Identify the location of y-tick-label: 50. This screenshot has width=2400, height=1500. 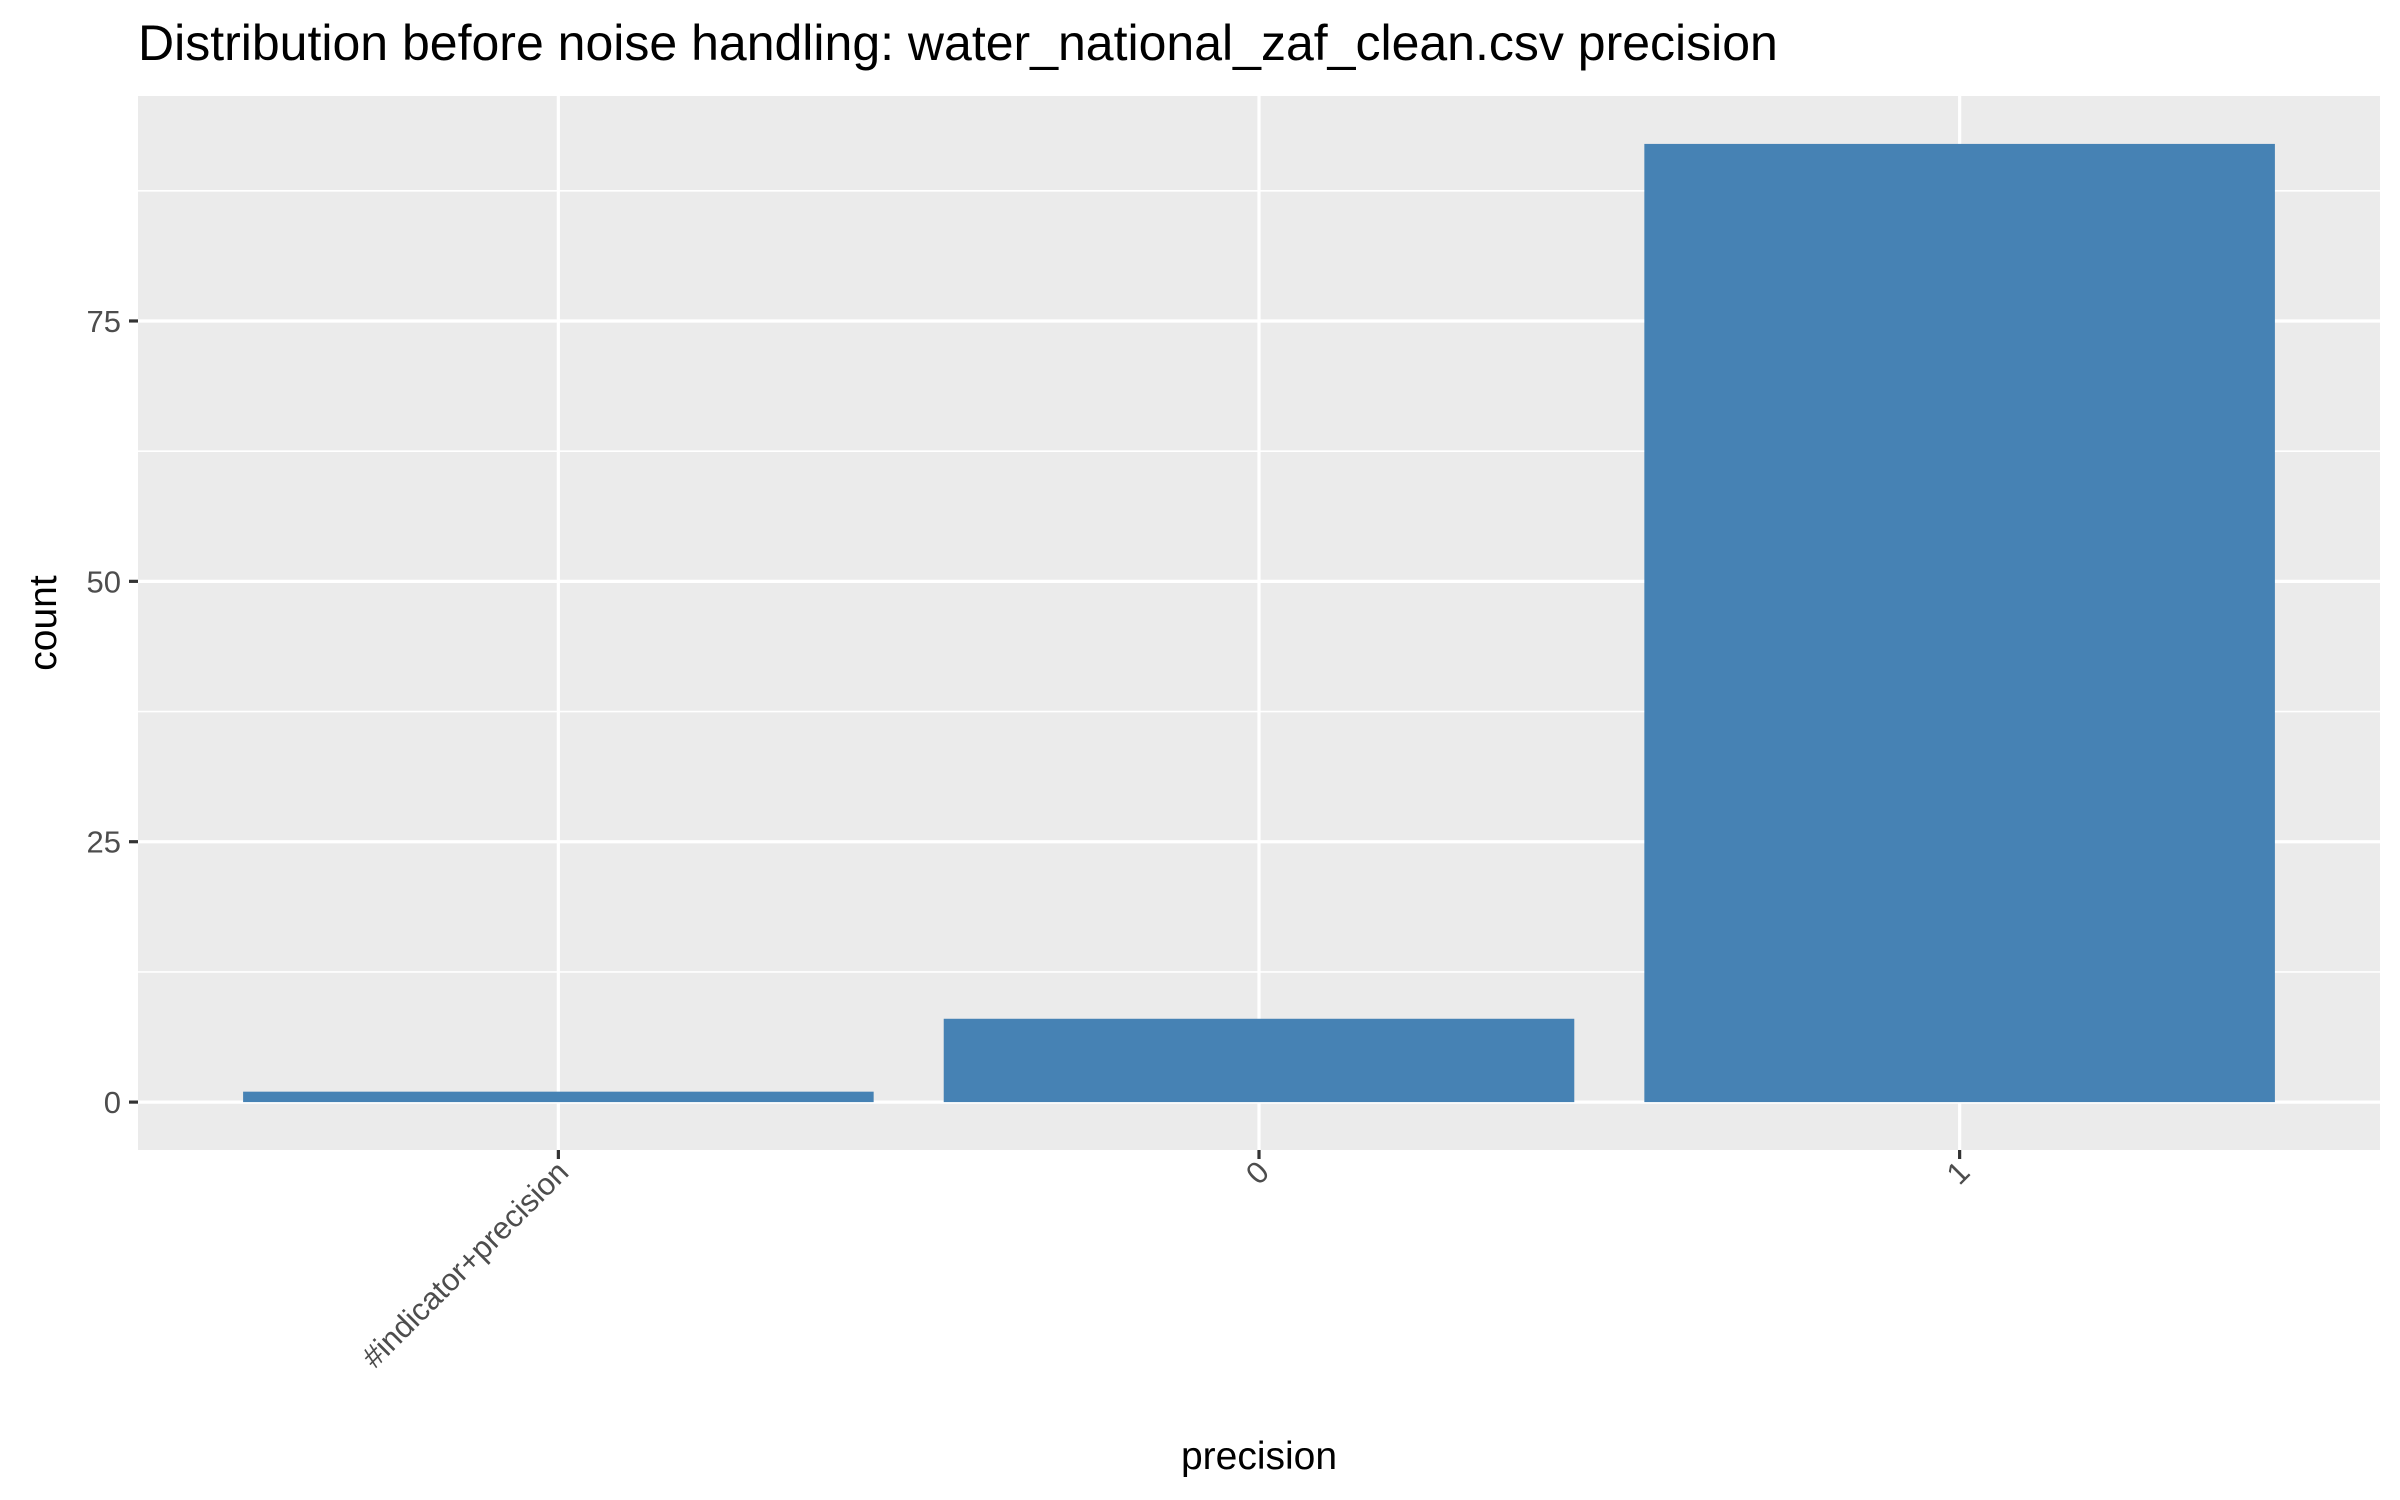
(104, 581).